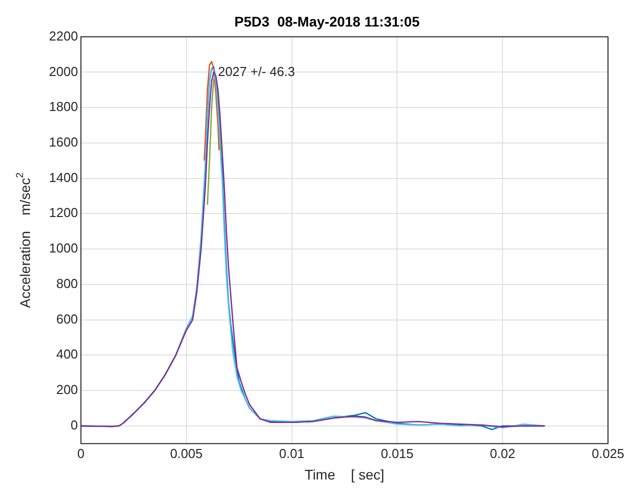  What do you see at coordinates (63, 177) in the screenshot?
I see `y-tick-label: 1400` at bounding box center [63, 177].